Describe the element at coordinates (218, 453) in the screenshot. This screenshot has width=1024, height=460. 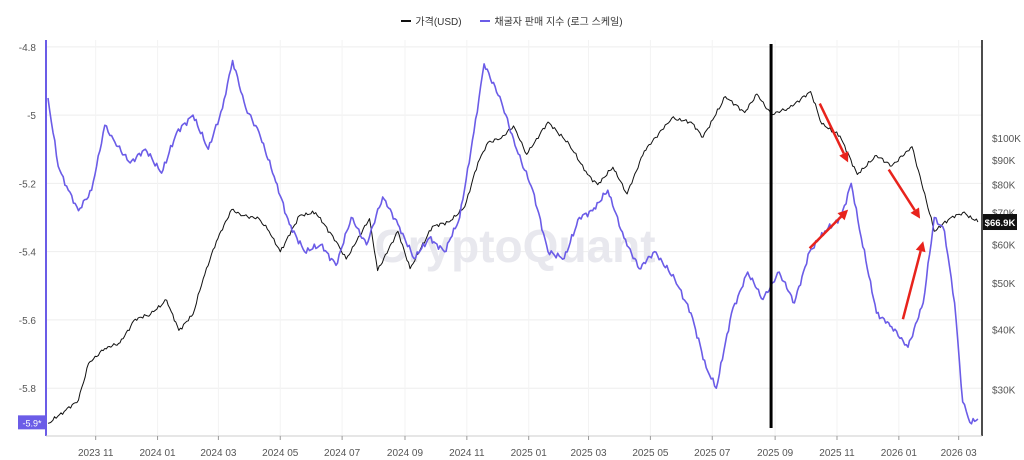
I see `x-tick-label: 2024 03` at that location.